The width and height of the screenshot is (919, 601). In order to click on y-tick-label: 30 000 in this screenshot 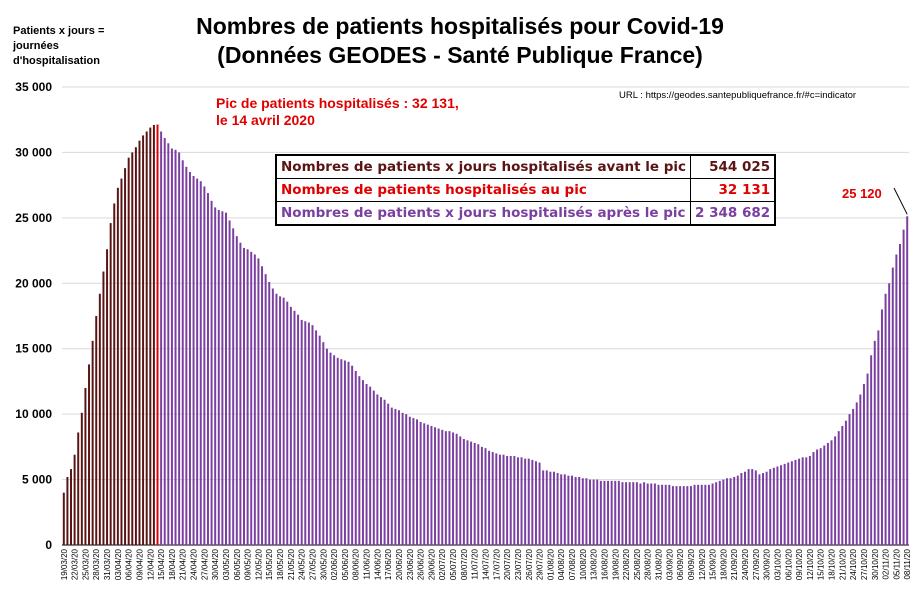, I will do `click(33, 152)`.